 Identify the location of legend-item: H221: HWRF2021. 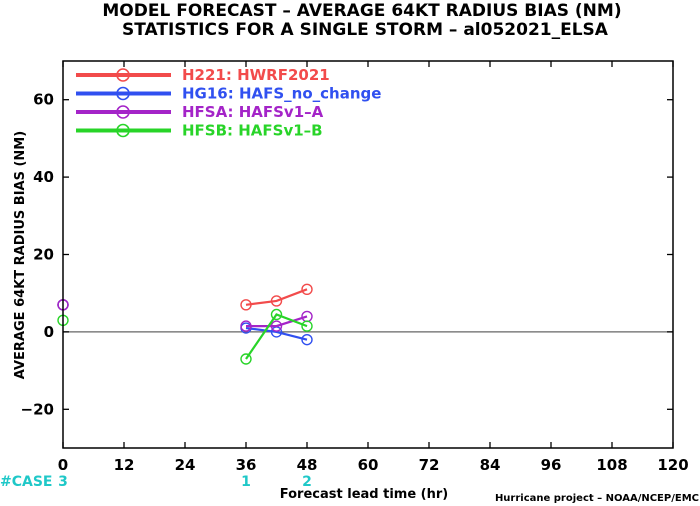
(203, 75).